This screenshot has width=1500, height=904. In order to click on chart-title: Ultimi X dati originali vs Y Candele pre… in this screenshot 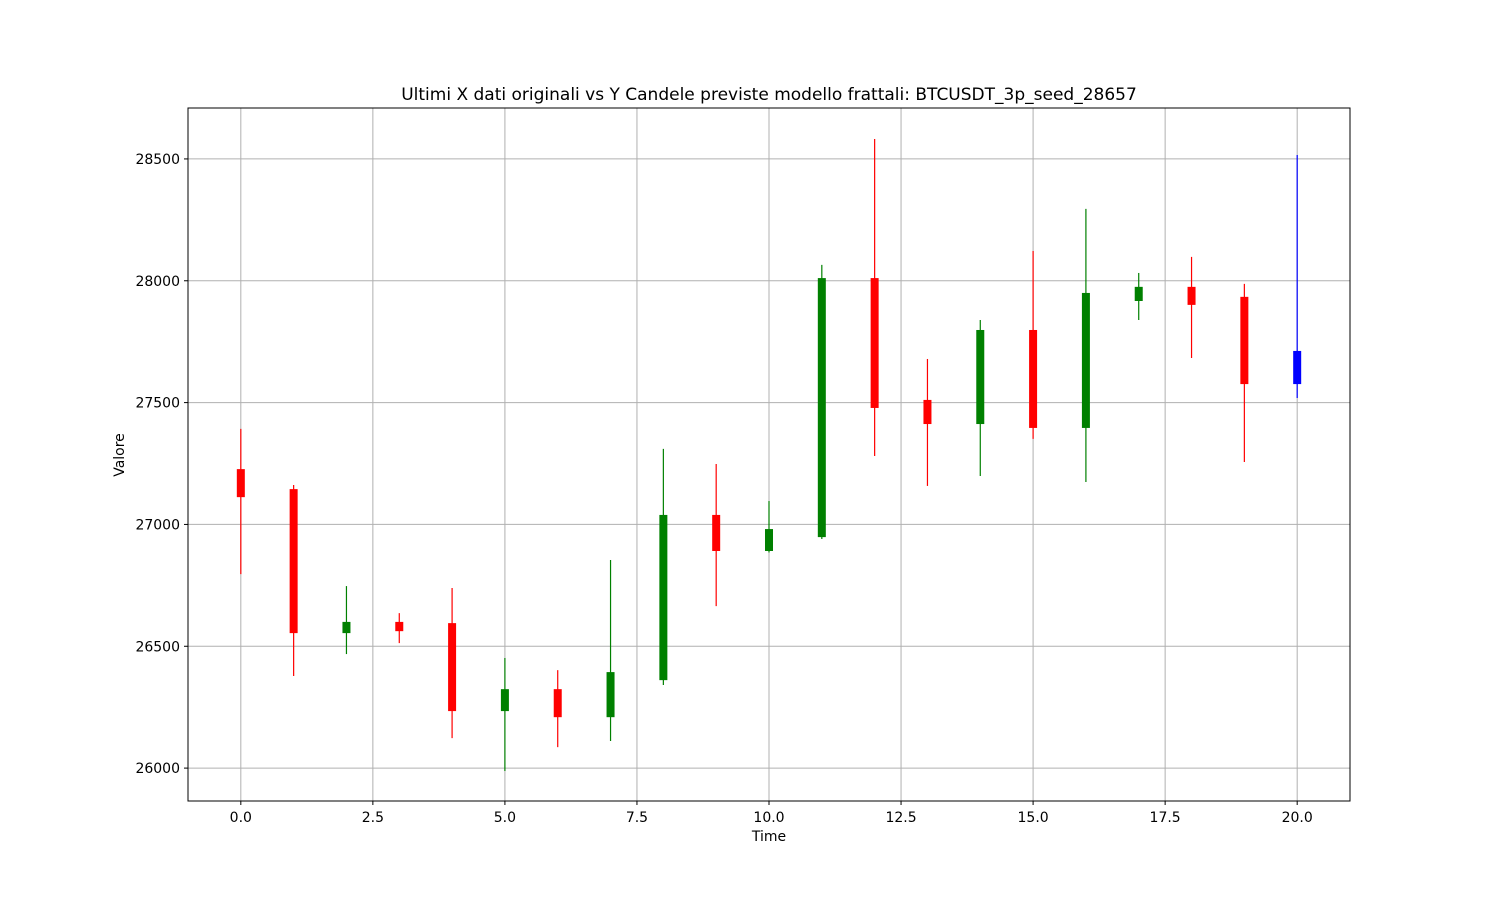, I will do `click(769, 95)`.